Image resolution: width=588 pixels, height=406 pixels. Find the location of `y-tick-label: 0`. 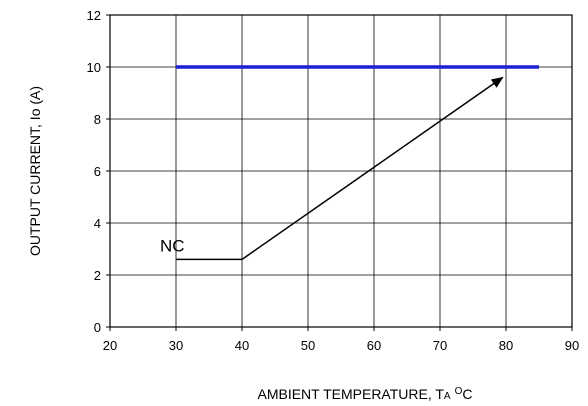

y-tick-label: 0 is located at coordinates (97, 327).